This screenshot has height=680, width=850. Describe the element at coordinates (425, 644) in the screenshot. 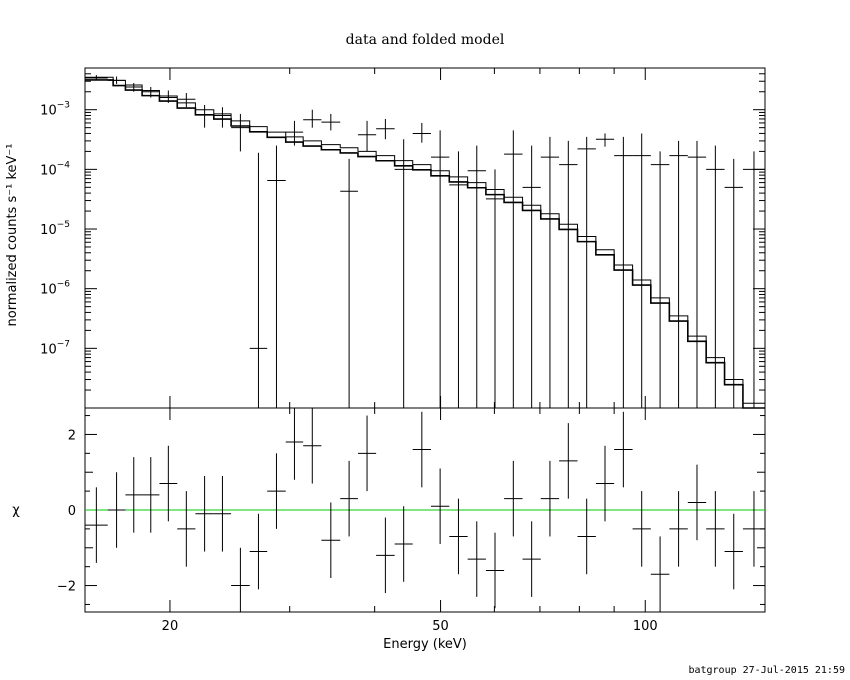

I see `x-axis-label: Energy (keV)` at that location.